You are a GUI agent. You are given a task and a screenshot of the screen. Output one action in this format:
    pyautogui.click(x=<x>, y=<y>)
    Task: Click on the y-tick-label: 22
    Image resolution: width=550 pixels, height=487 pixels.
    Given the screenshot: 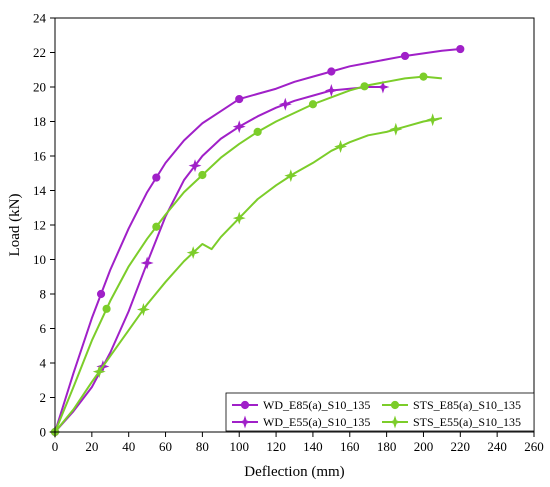 What is the action you would take?
    pyautogui.click(x=39, y=52)
    